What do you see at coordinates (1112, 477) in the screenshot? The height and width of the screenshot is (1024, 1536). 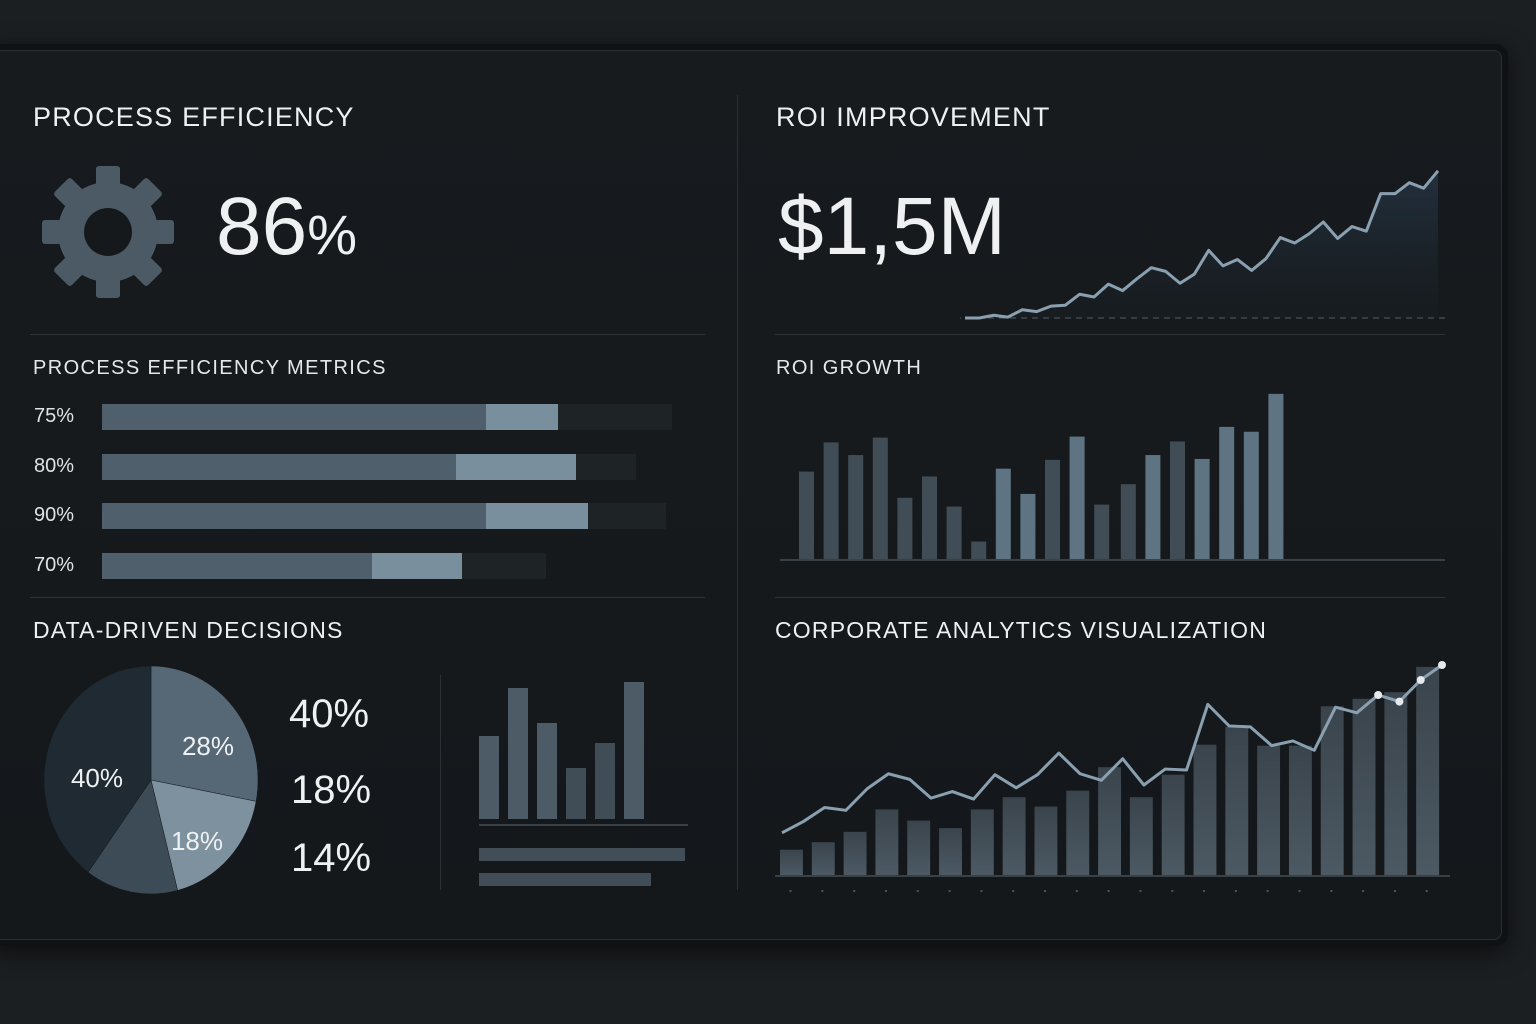 I see `roi-growth-chart` at bounding box center [1112, 477].